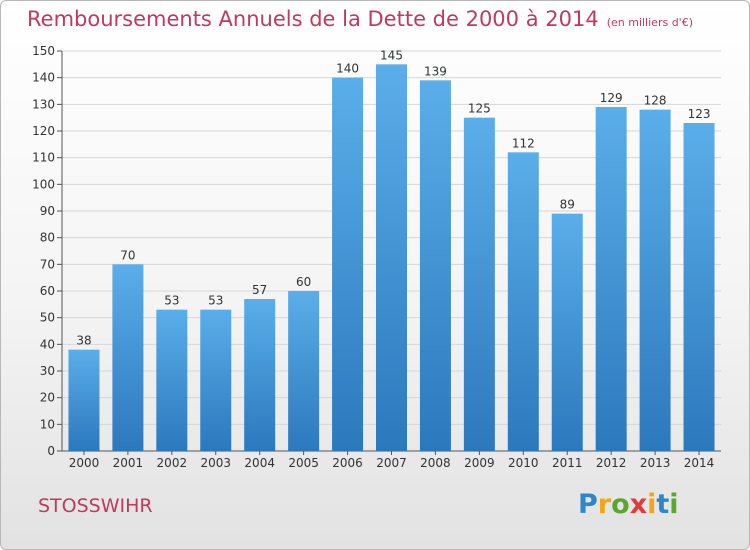 The height and width of the screenshot is (550, 750). I want to click on y-tick-label: 120, so click(43, 131).